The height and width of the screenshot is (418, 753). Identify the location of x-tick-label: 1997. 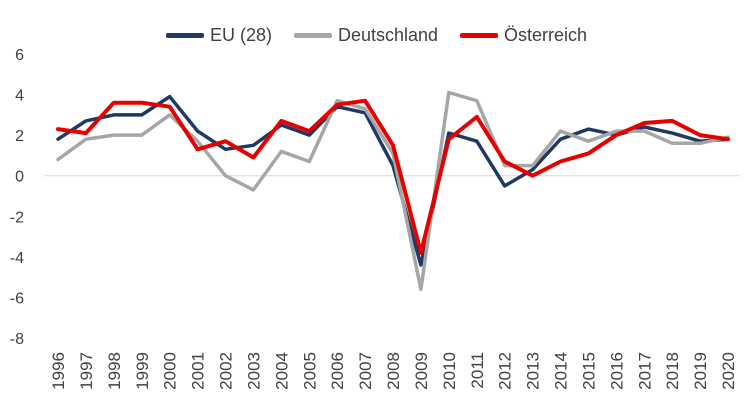
(86, 371).